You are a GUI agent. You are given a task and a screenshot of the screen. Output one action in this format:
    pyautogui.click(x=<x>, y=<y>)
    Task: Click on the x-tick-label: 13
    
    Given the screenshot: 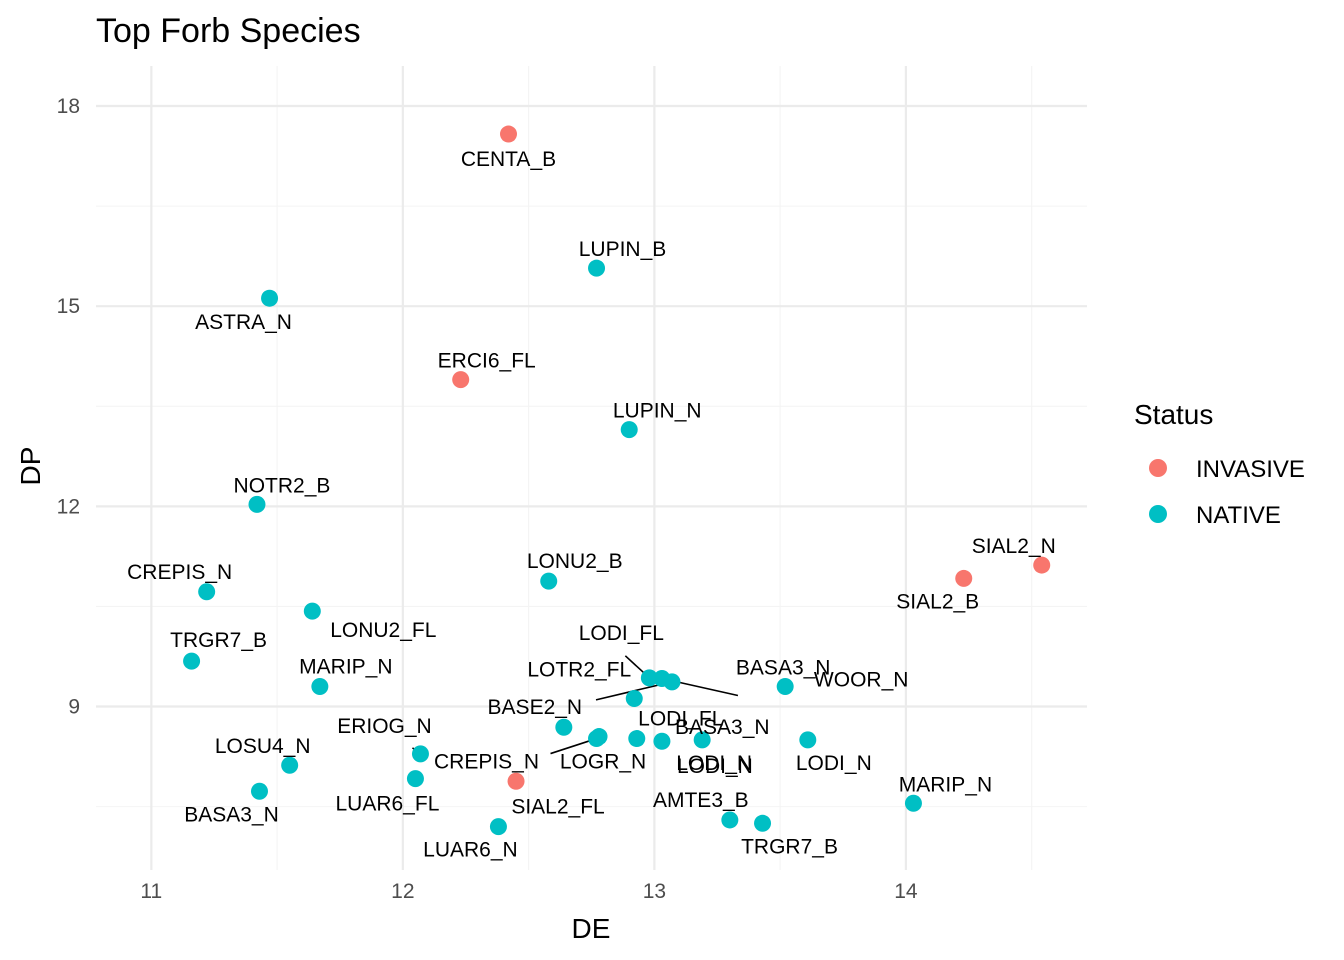 What is the action you would take?
    pyautogui.click(x=654, y=891)
    